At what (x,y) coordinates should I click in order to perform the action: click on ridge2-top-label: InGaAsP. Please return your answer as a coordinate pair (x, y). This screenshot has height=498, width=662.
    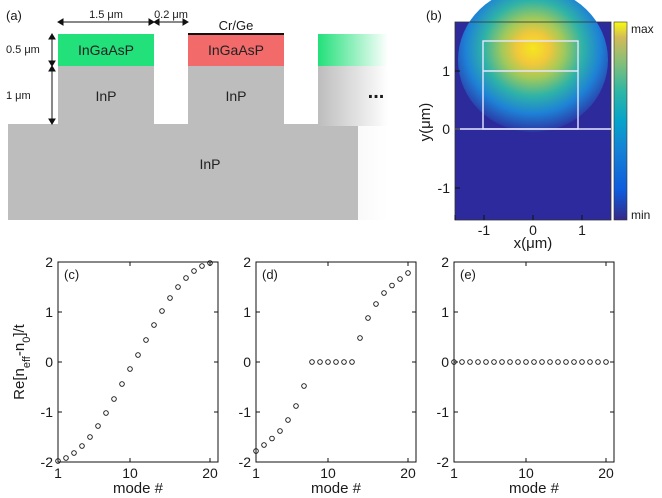
    Looking at the image, I should click on (236, 50).